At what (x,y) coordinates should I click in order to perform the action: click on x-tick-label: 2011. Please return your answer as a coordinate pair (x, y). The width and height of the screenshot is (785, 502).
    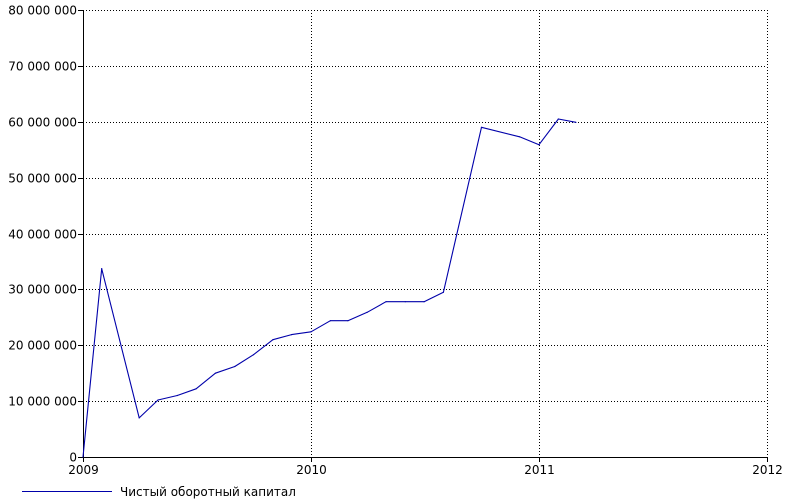
    Looking at the image, I should click on (539, 470).